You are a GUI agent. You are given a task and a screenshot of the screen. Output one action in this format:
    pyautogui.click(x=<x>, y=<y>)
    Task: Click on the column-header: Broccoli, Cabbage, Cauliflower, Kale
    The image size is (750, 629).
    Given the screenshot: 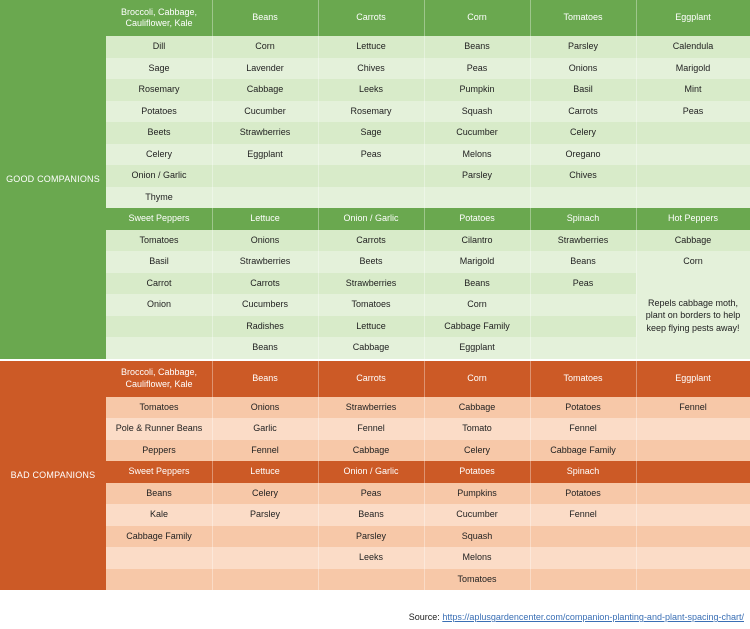 What is the action you would take?
    pyautogui.click(x=159, y=18)
    